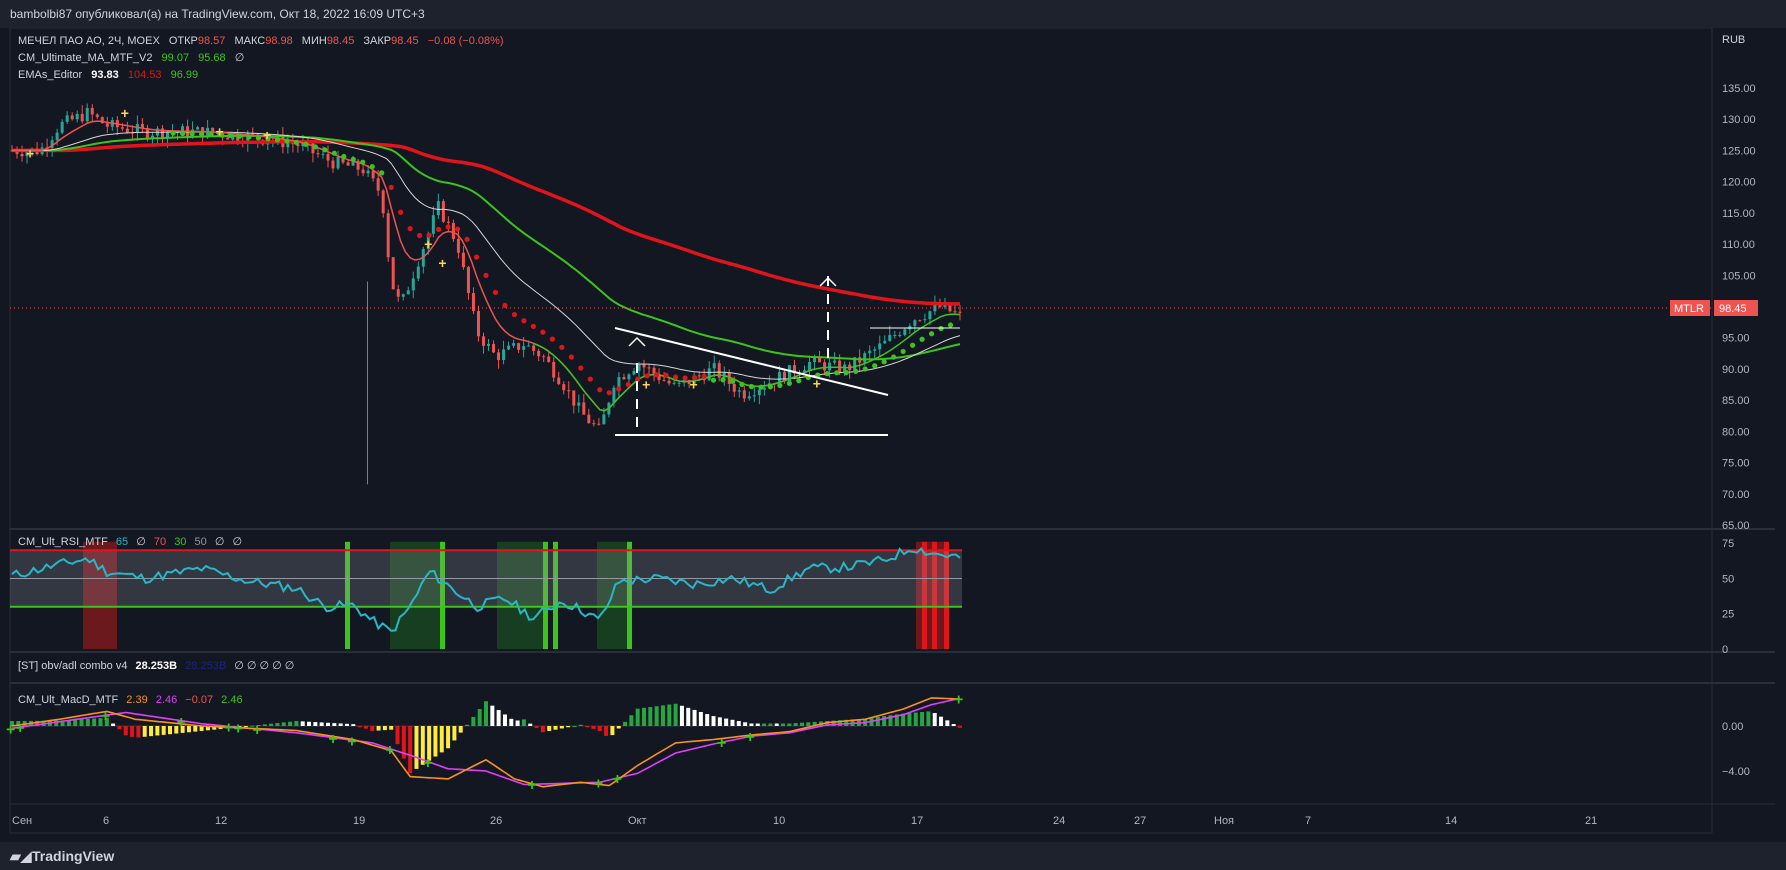 This screenshot has width=1786, height=870. What do you see at coordinates (1736, 772) in the screenshot?
I see `macd-tick: −4.00` at bounding box center [1736, 772].